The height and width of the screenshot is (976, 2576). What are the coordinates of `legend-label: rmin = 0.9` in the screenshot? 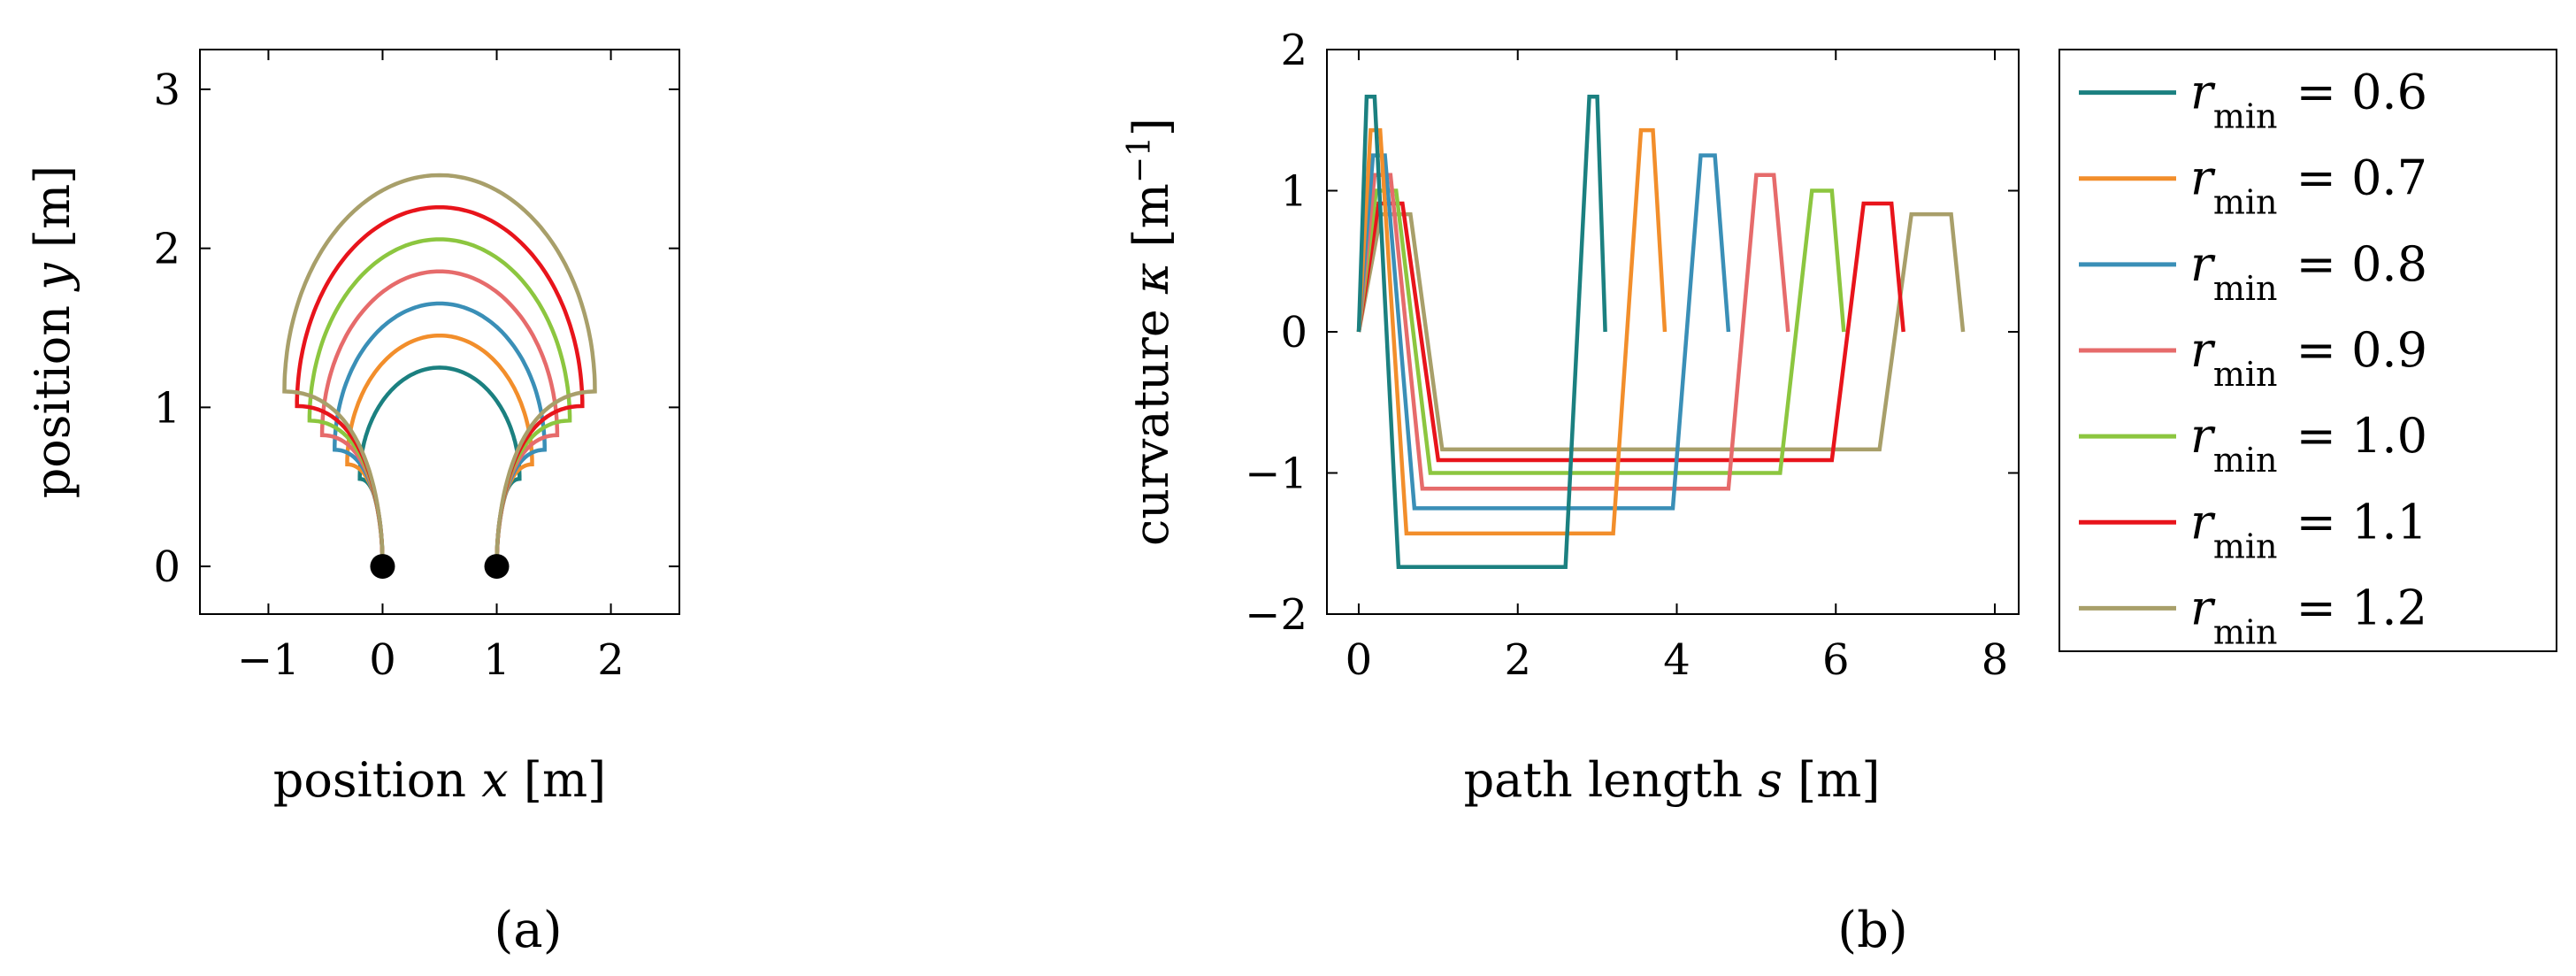 It's located at (2308, 358).